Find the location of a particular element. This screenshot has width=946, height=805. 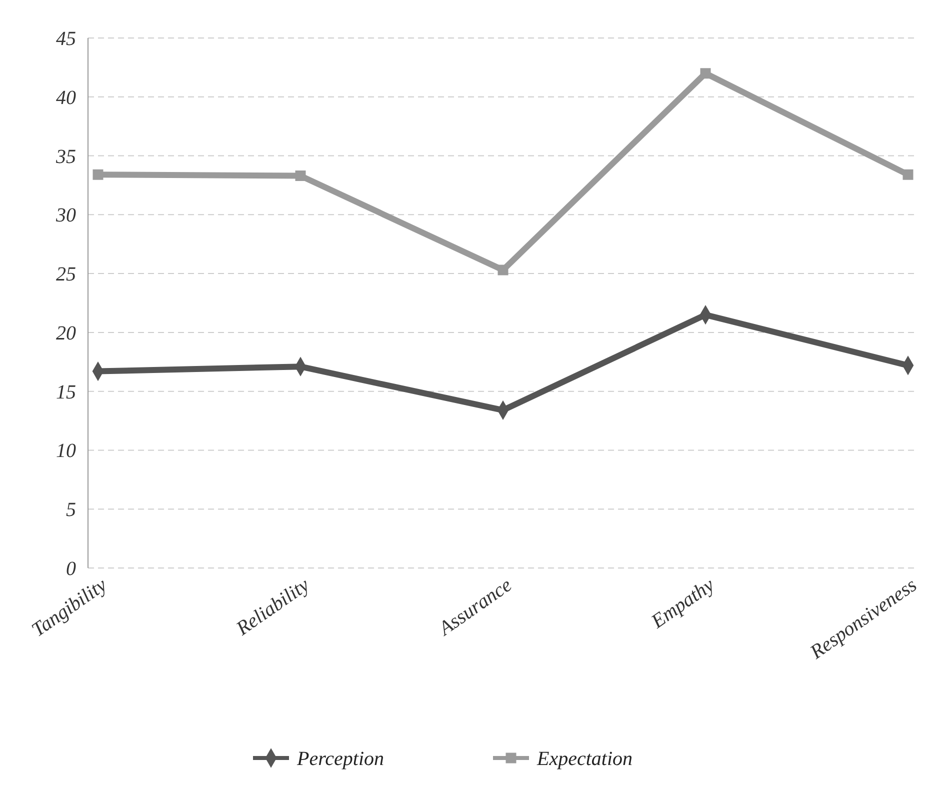

y-tick-label: 30 is located at coordinates (65, 215).